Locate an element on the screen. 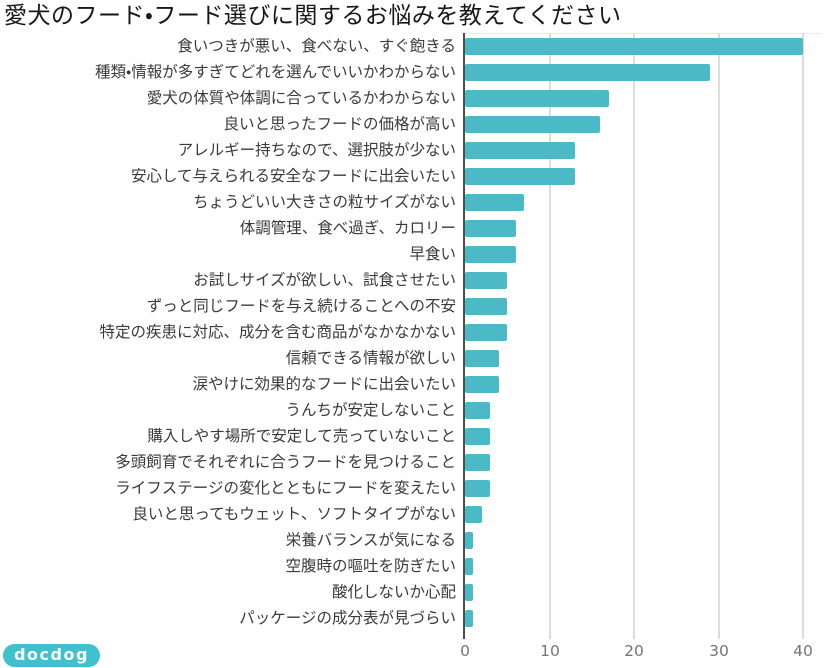 This screenshot has width=837, height=668. x-tick-label: 20 is located at coordinates (634, 651).